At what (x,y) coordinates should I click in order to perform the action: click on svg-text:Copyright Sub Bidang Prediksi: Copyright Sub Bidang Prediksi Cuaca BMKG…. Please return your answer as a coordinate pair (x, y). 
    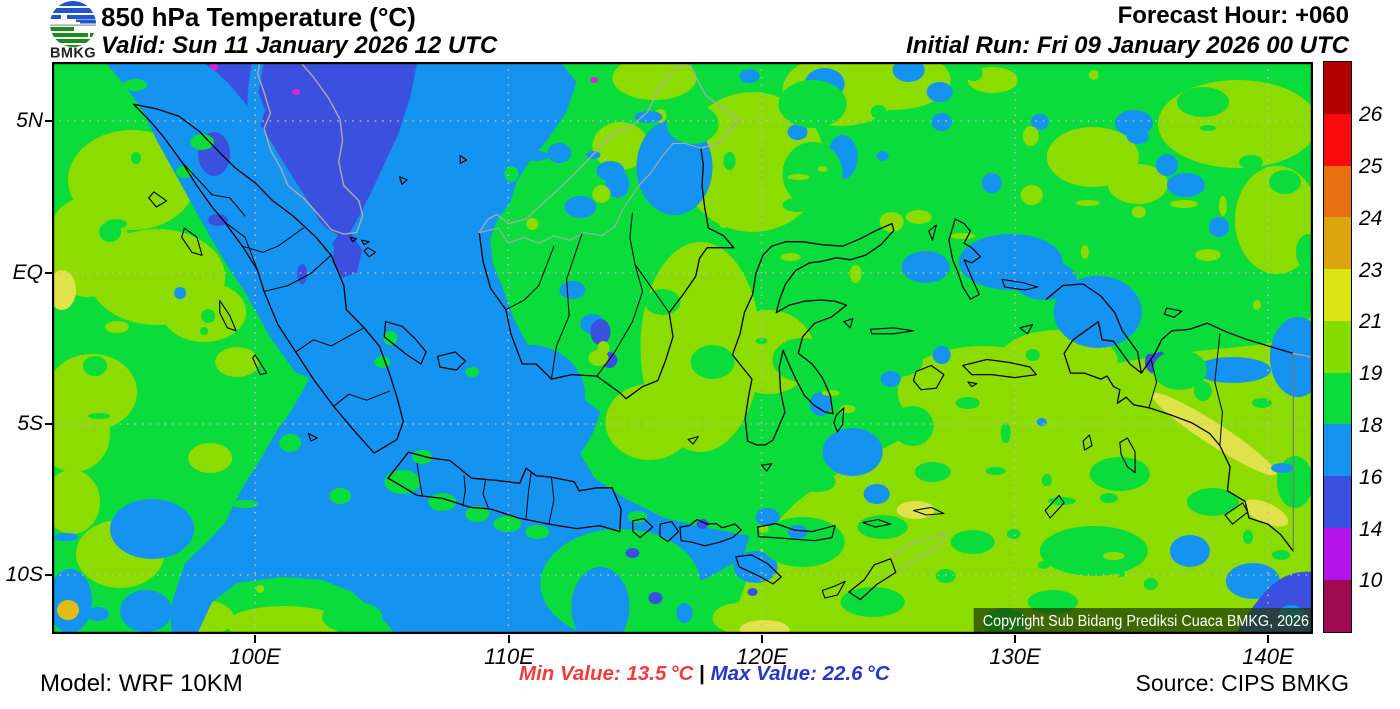
    Looking at the image, I should click on (1146, 621).